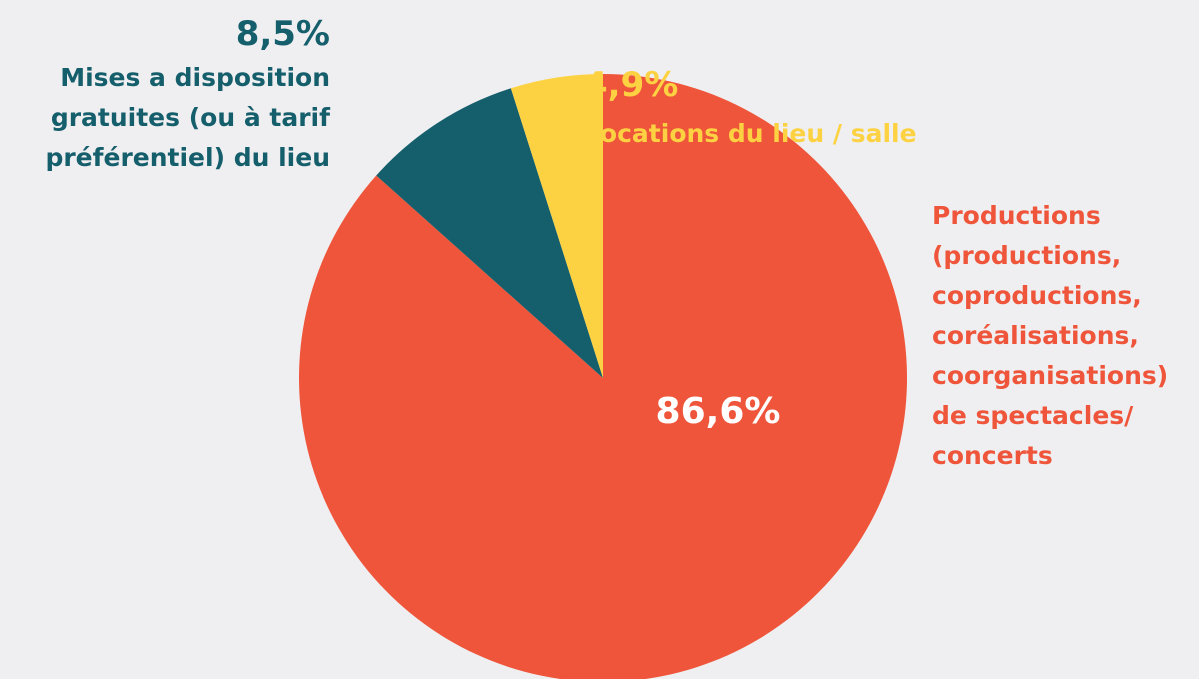 This screenshot has width=1199, height=679. What do you see at coordinates (718, 411) in the screenshot?
I see `value-label: 86,6%` at bounding box center [718, 411].